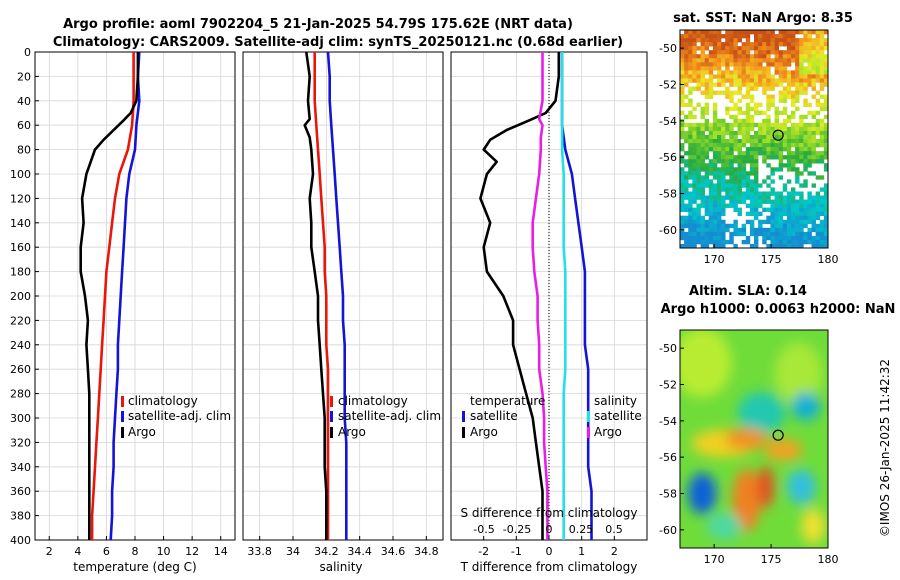 Image resolution: width=900 pixels, height=580 pixels. What do you see at coordinates (771, 555) in the screenshot?
I see `sla-x-ticks: 170 175 180` at bounding box center [771, 555].